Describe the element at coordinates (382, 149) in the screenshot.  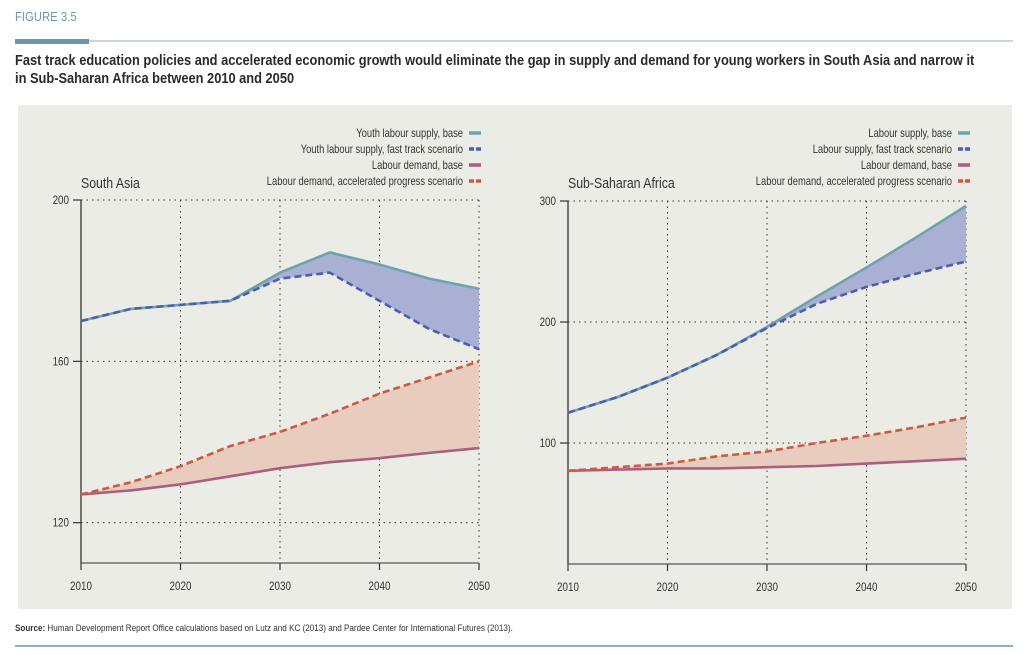
I see `legend-label: Youth labour supply, fast track scenario` at that location.